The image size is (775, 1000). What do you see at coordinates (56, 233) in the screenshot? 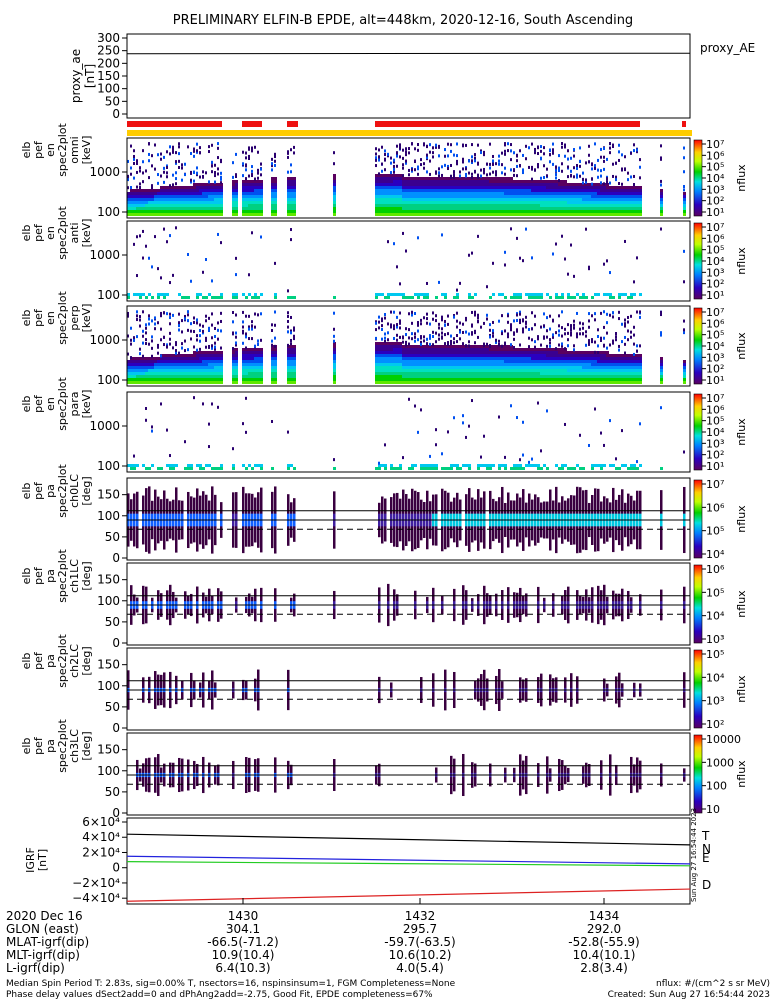
I see `energy-ylabel: elbpefenspec2plotanti[keV]` at bounding box center [56, 233].